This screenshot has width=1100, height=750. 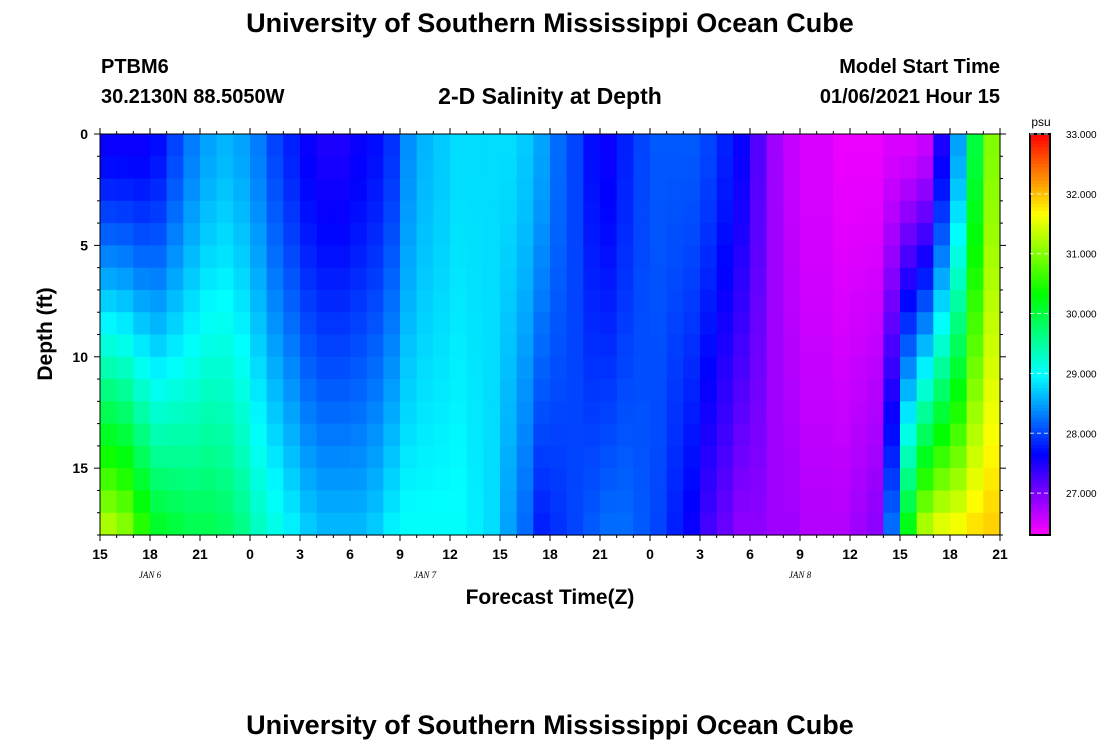 I want to click on x-tick-label: 15, so click(x=500, y=554).